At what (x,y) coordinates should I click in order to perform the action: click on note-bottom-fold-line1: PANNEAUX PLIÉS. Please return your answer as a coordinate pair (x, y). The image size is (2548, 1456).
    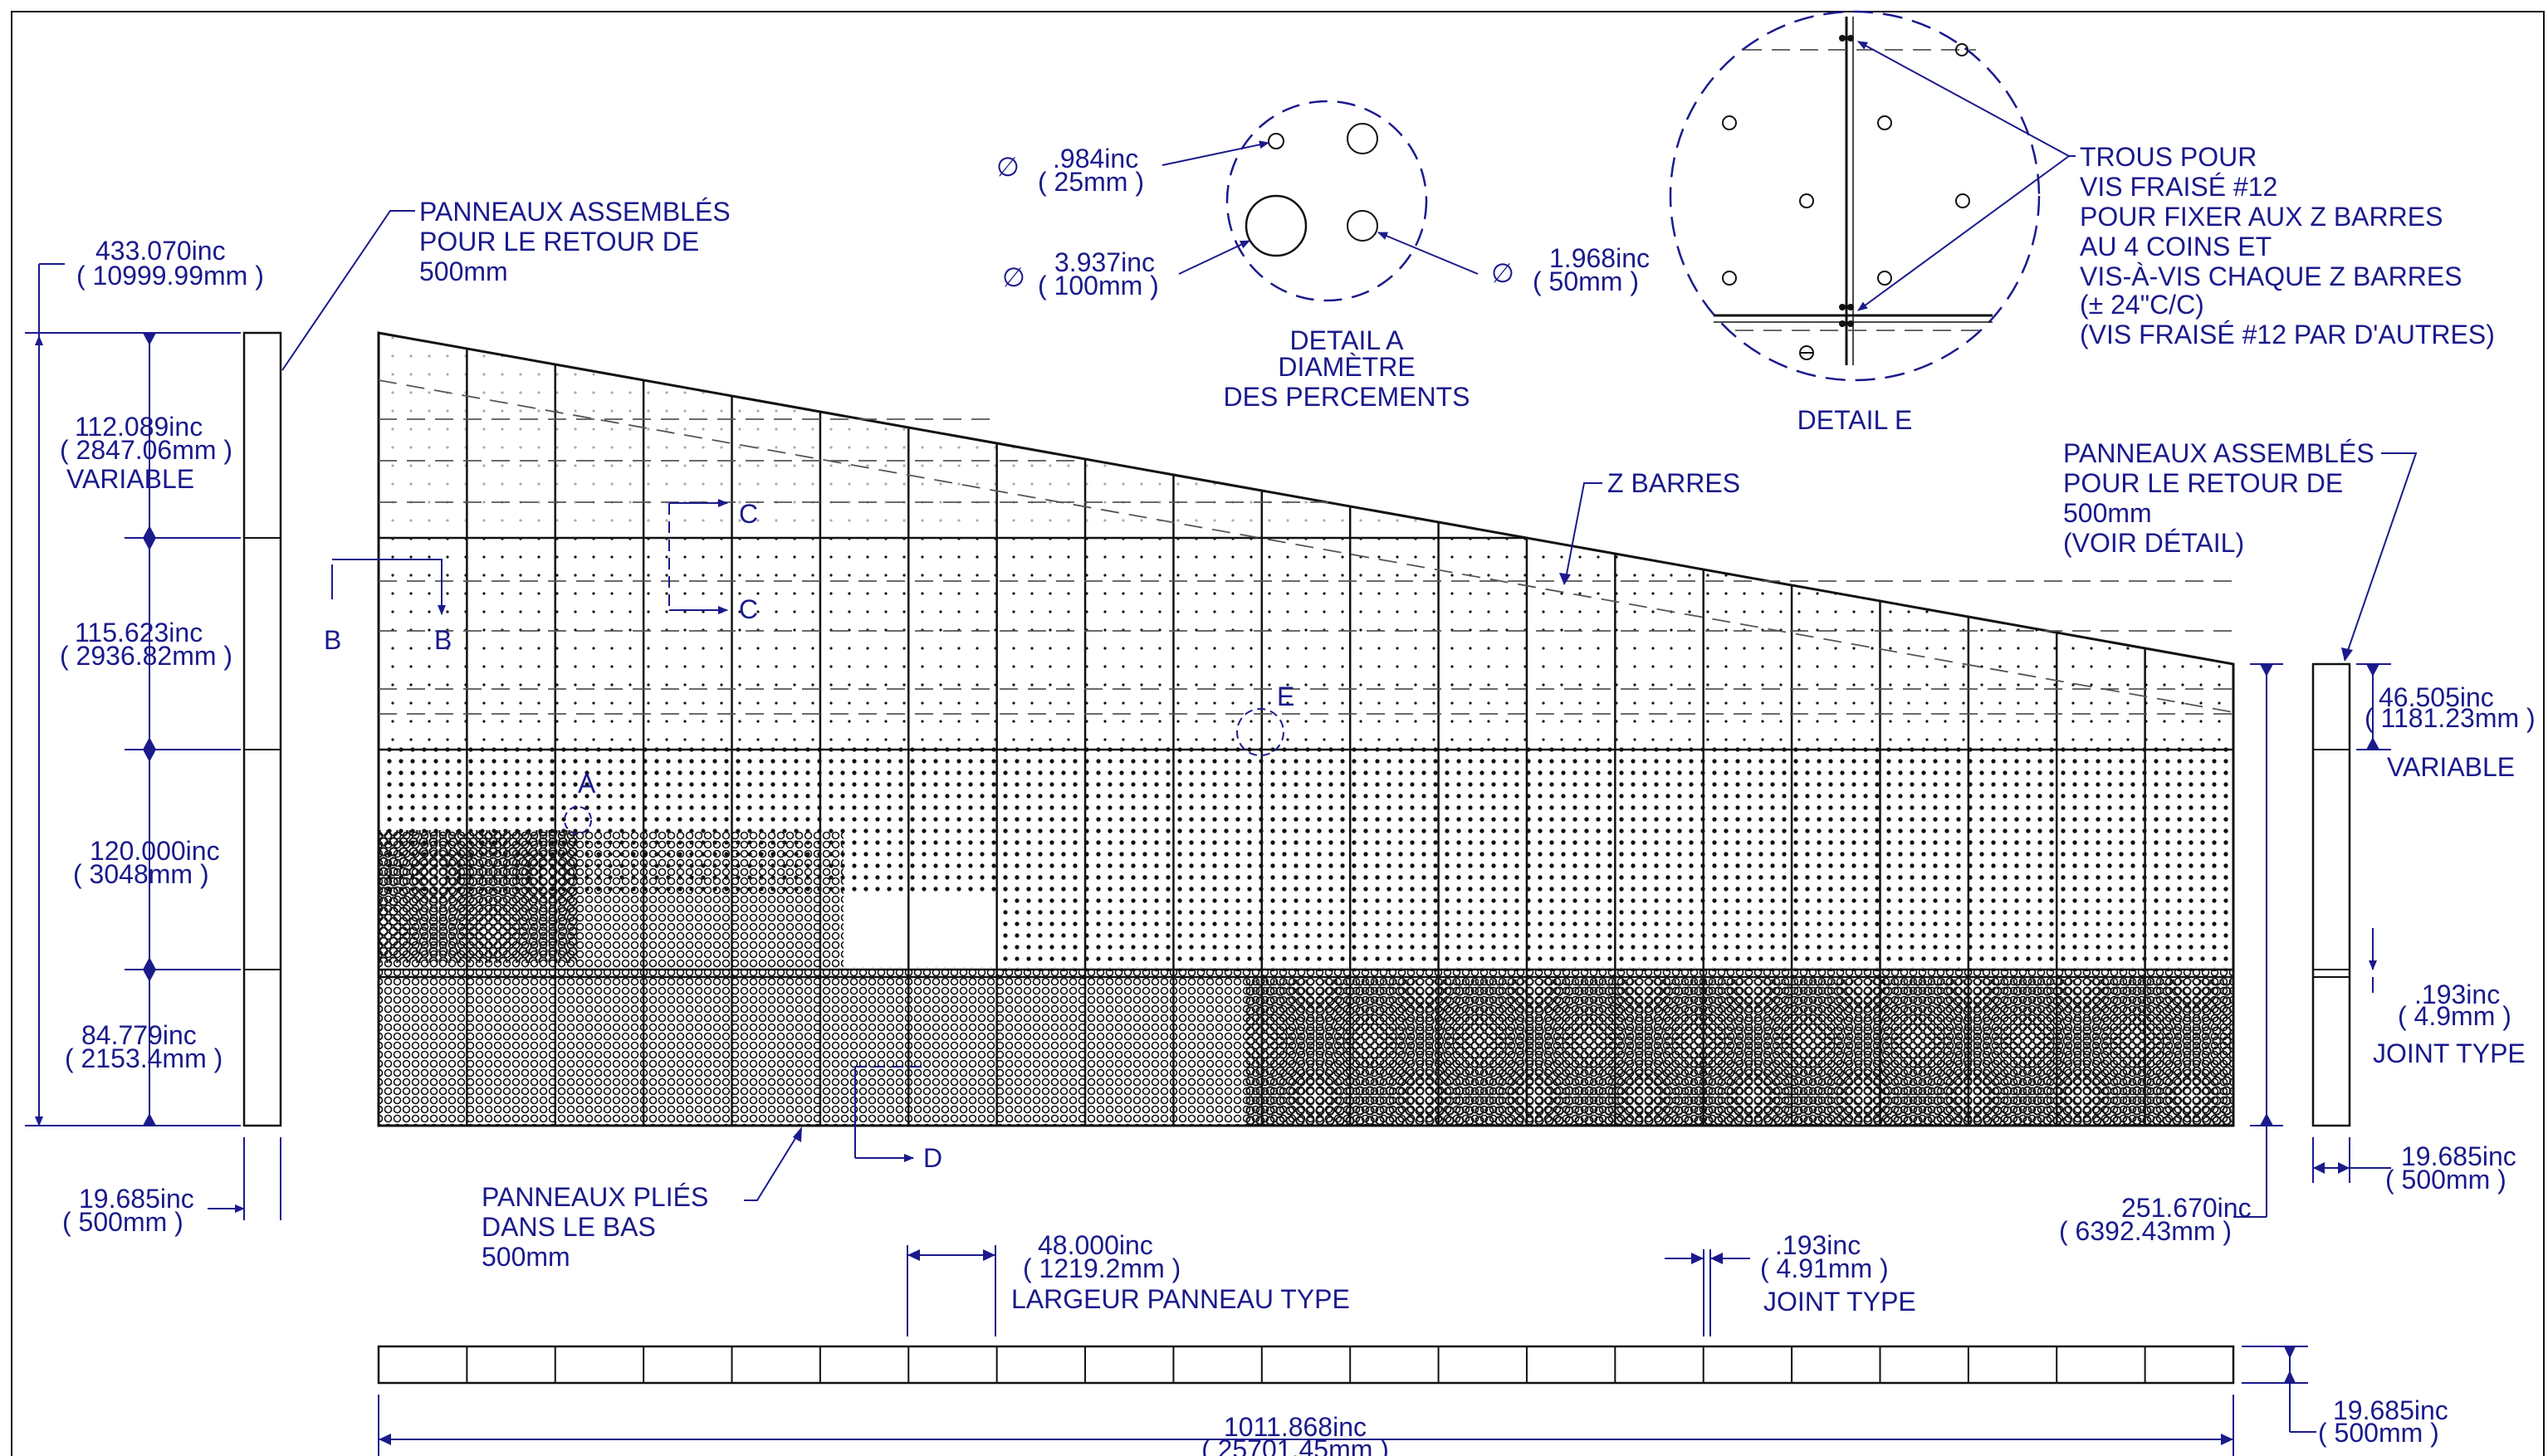
    Looking at the image, I should click on (595, 1197).